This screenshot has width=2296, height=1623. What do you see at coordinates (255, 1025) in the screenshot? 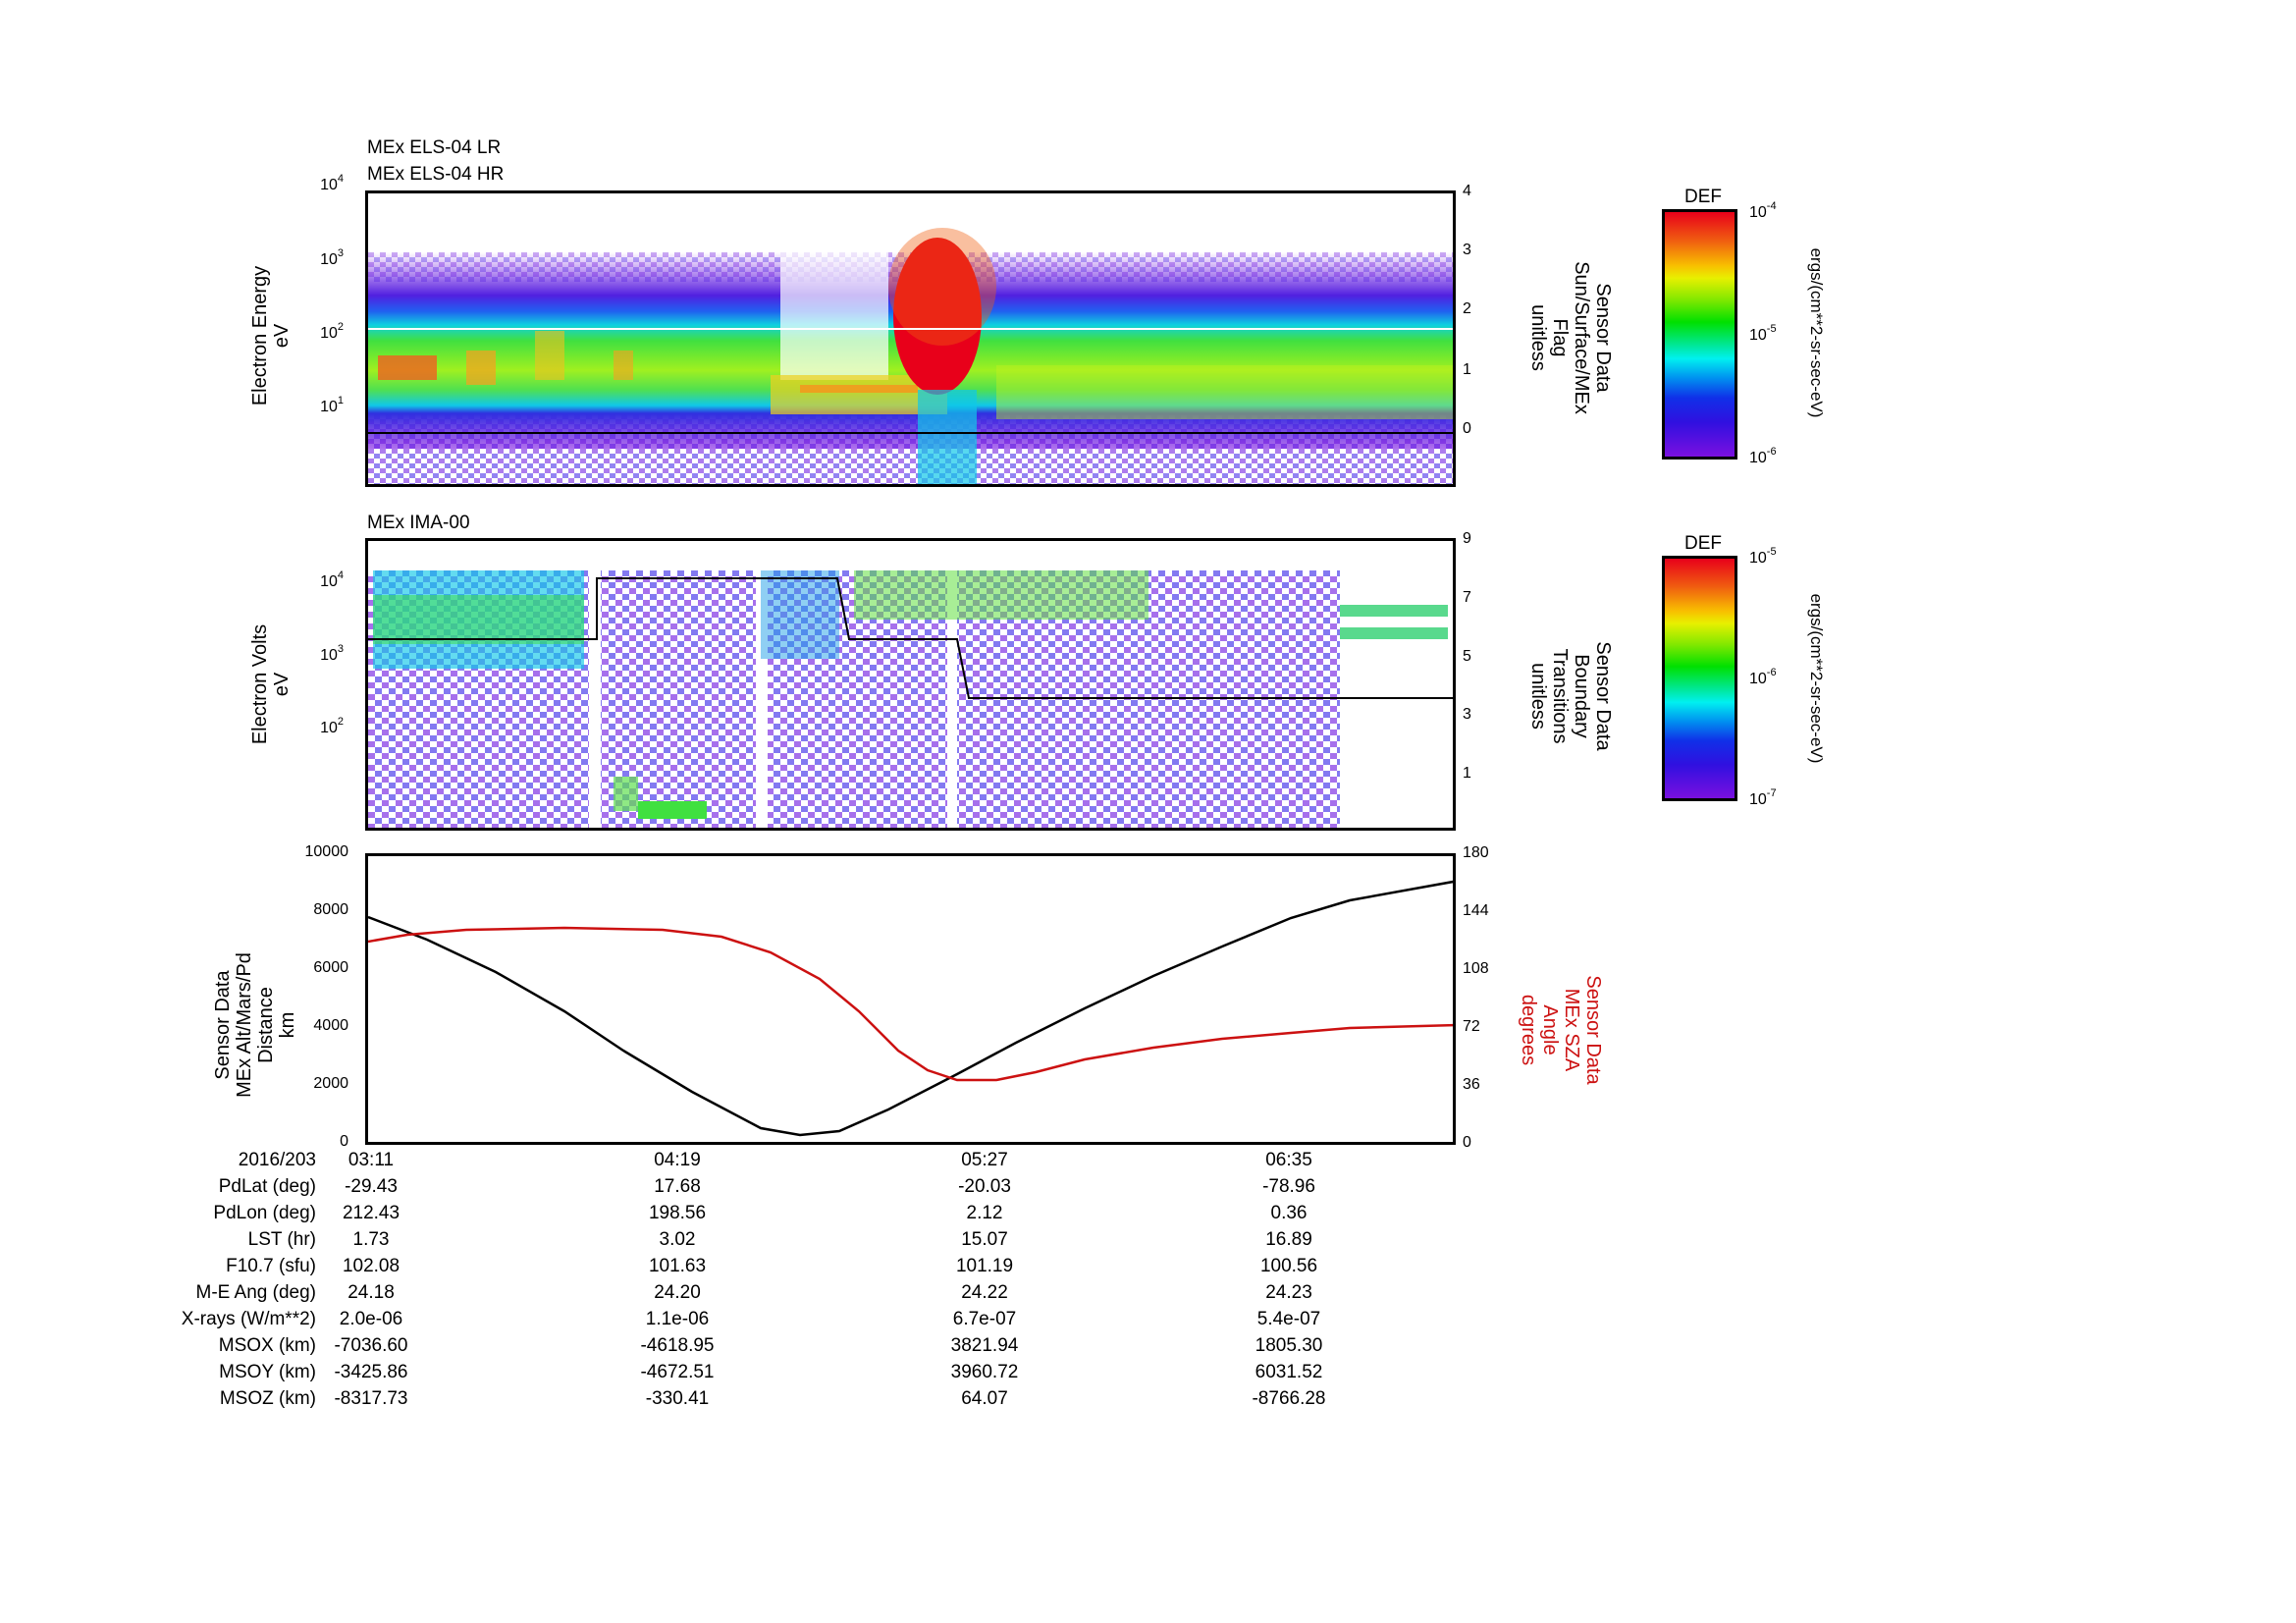
I see `p3-ylabel: Sensor Data MEx Alt/Mars/Pd Distance km` at bounding box center [255, 1025].